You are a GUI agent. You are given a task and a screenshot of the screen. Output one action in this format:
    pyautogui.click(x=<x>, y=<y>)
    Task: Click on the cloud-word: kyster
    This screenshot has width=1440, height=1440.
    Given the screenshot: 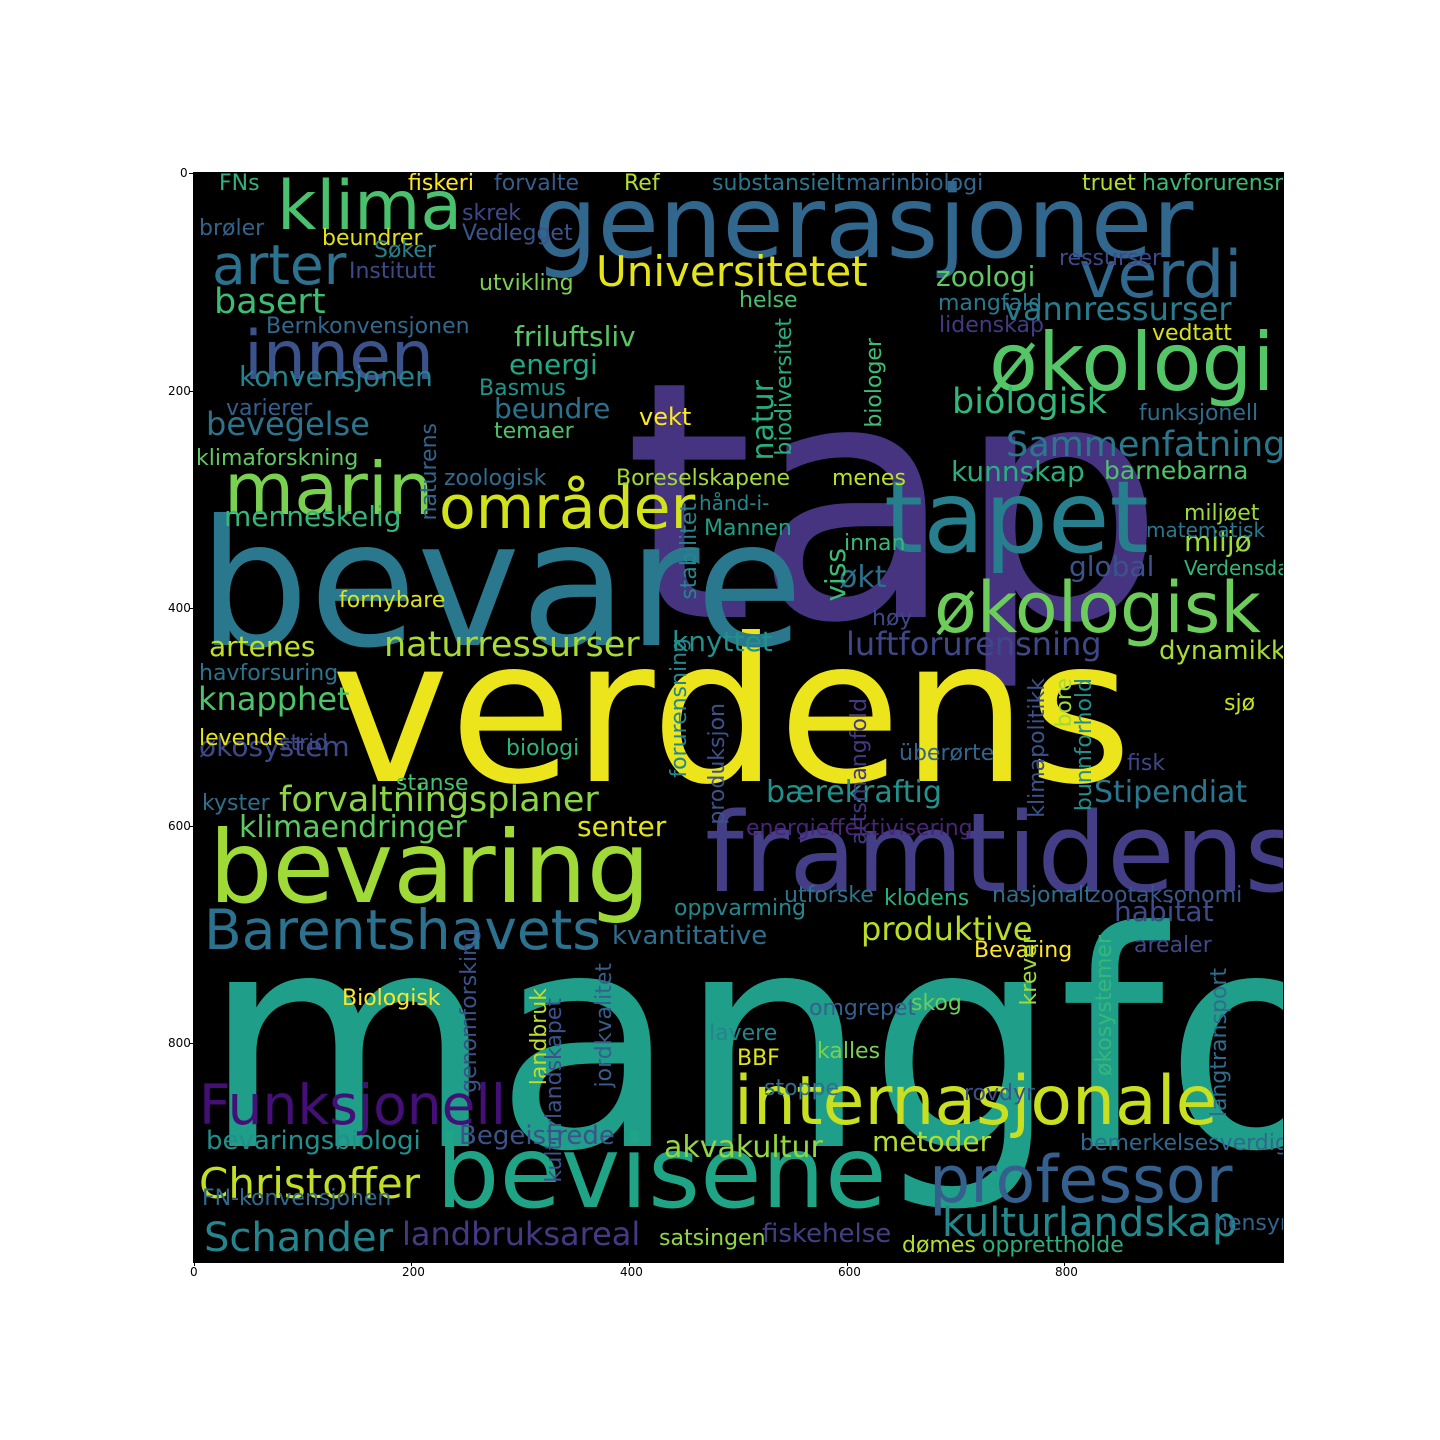 What is the action you would take?
    pyautogui.click(x=236, y=803)
    